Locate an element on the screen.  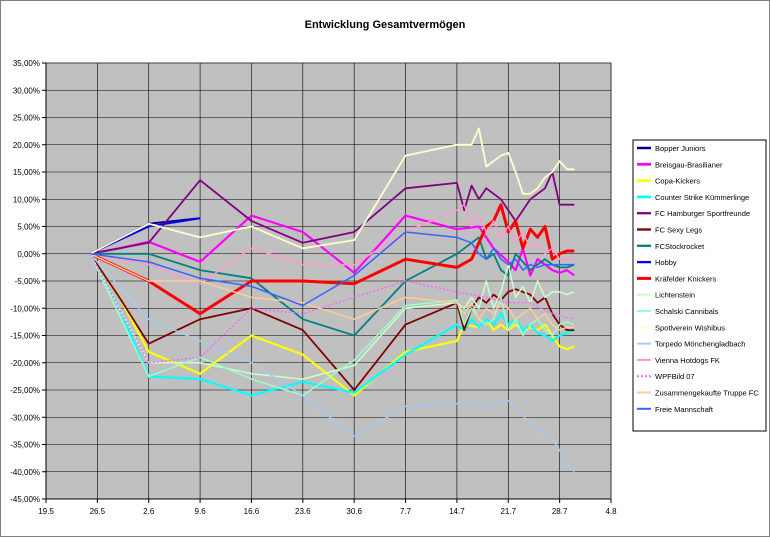
legend-label: Kräfelder Knickers is located at coordinates (686, 278).